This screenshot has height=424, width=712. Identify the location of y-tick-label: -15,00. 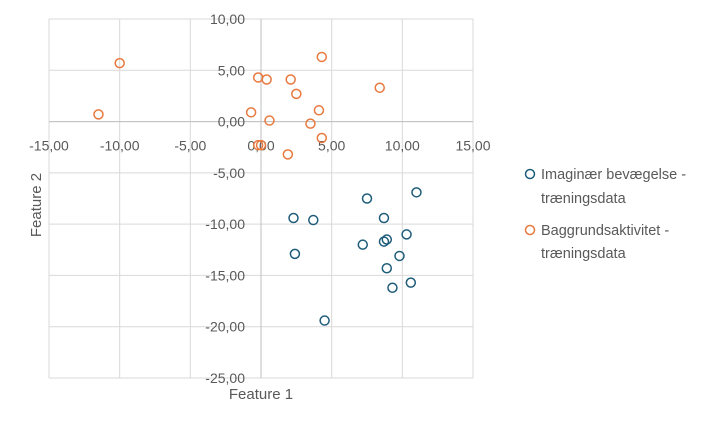
(225, 275).